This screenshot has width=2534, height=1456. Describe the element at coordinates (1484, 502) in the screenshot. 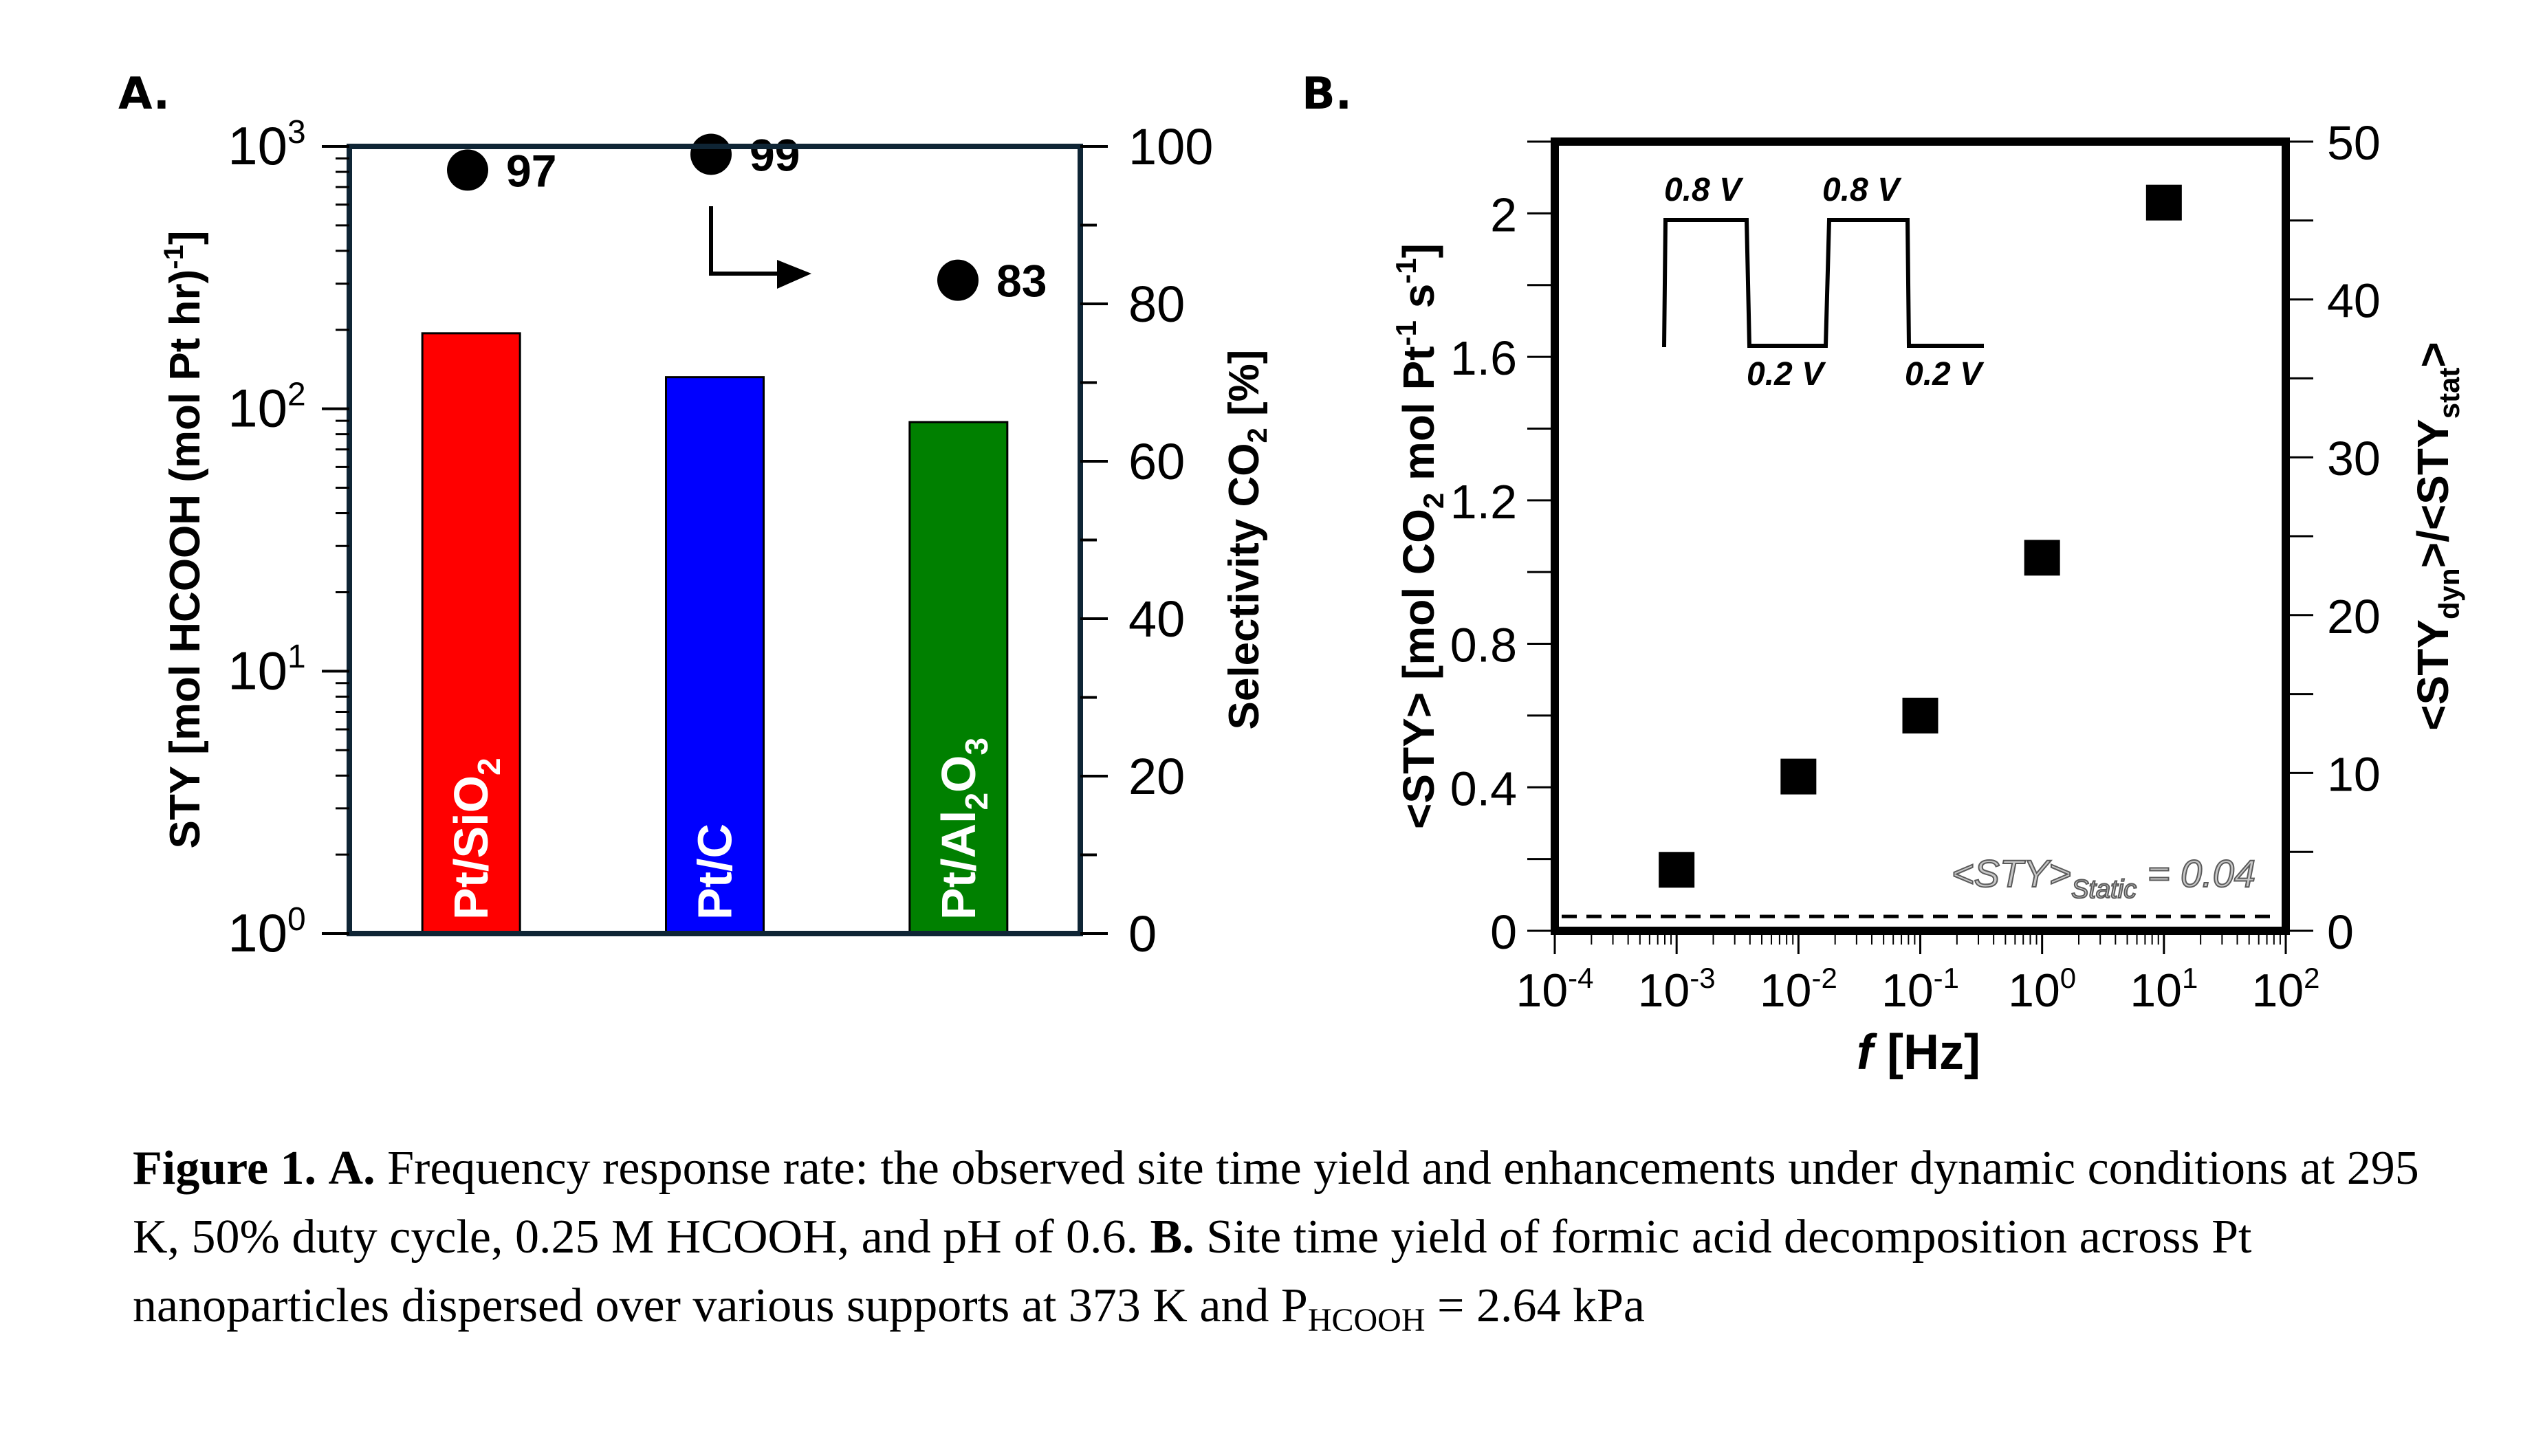

I see `ytick-label: 1.2` at that location.